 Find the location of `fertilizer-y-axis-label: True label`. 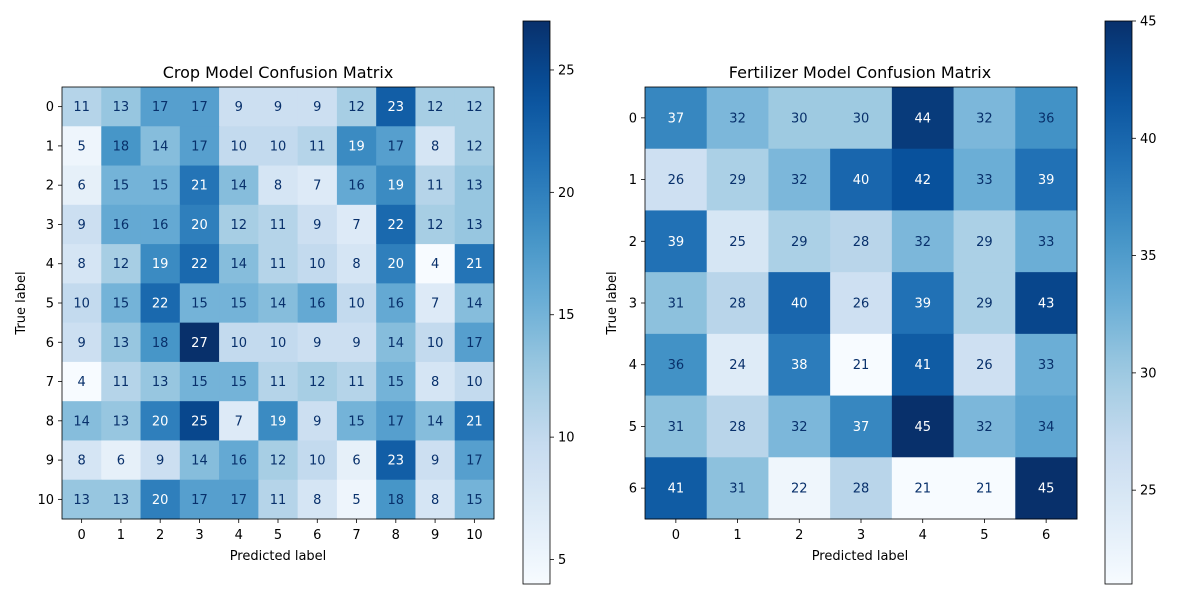

fertilizer-y-axis-label: True label is located at coordinates (612, 303).